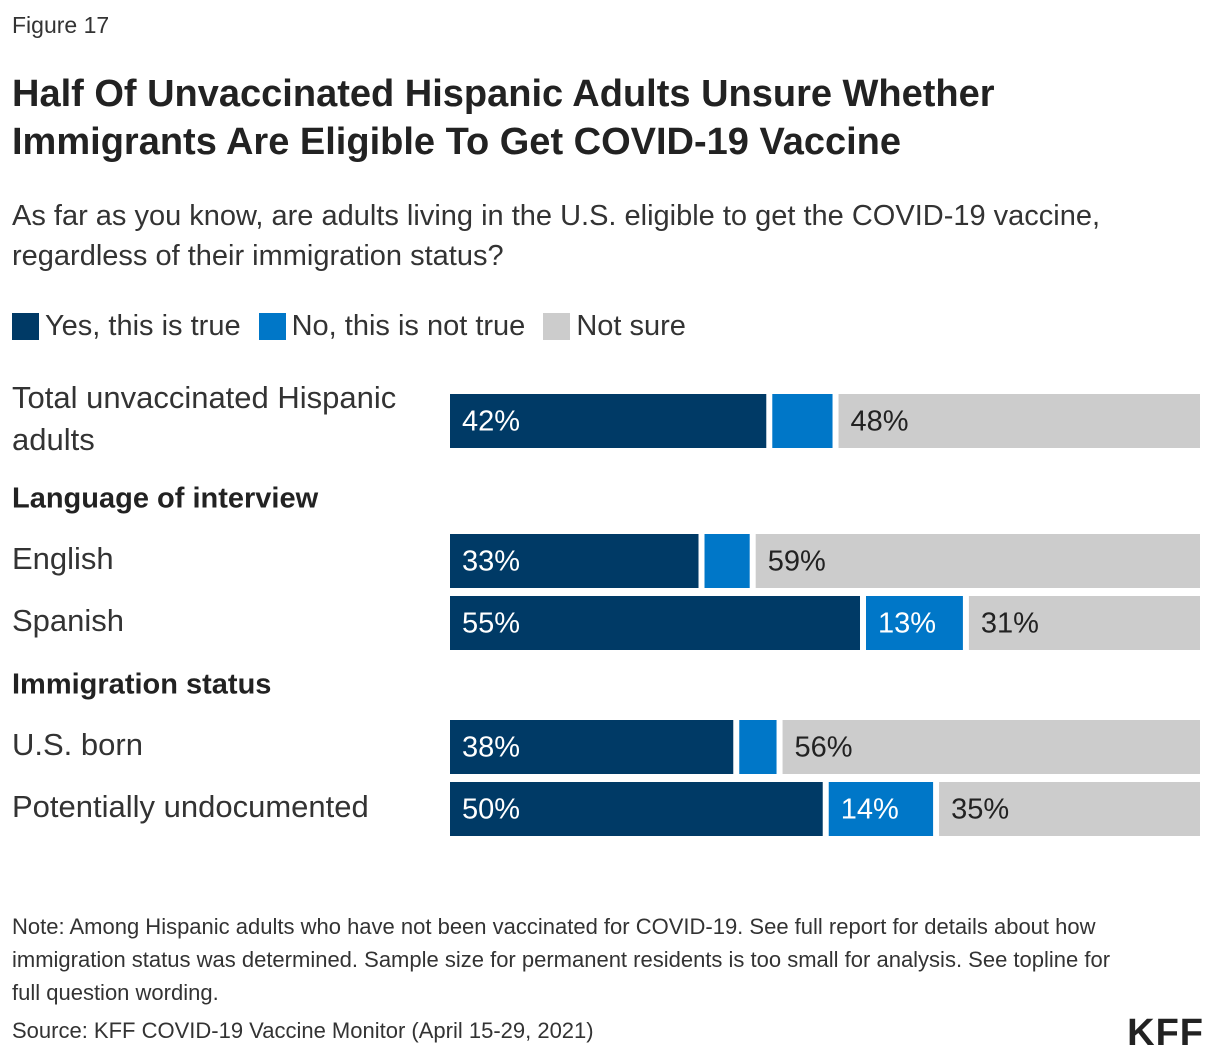 The image size is (1220, 1062). What do you see at coordinates (1010, 624) in the screenshot?
I see `data-label-spanish-not-sure: 31%` at bounding box center [1010, 624].